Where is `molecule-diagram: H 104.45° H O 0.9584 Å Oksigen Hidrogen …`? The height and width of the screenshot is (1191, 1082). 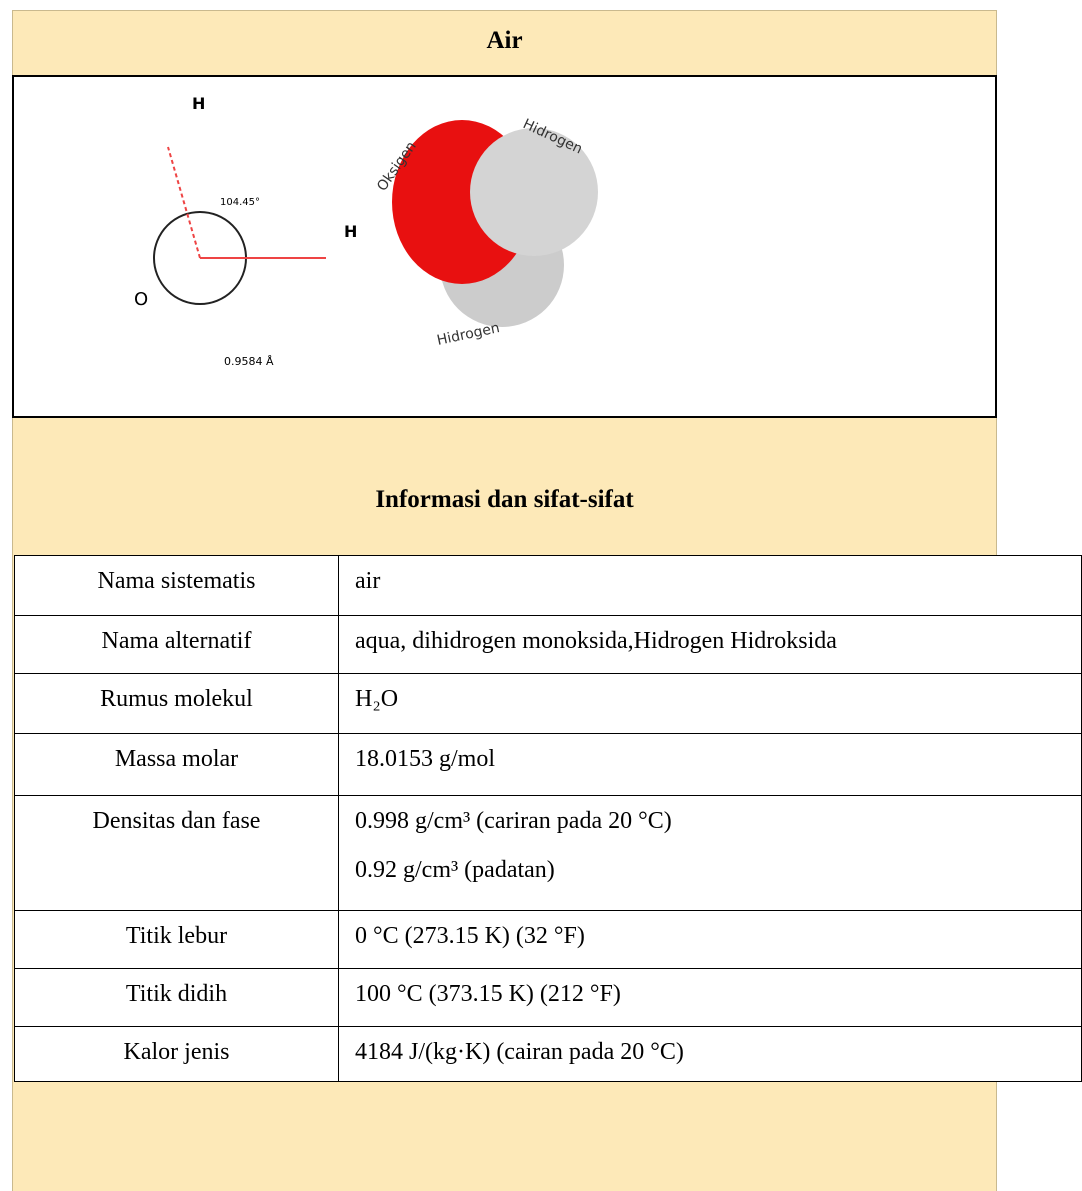 molecule-diagram: H 104.45° H O 0.9584 Å Oksigen Hidrogen … is located at coordinates (366, 231).